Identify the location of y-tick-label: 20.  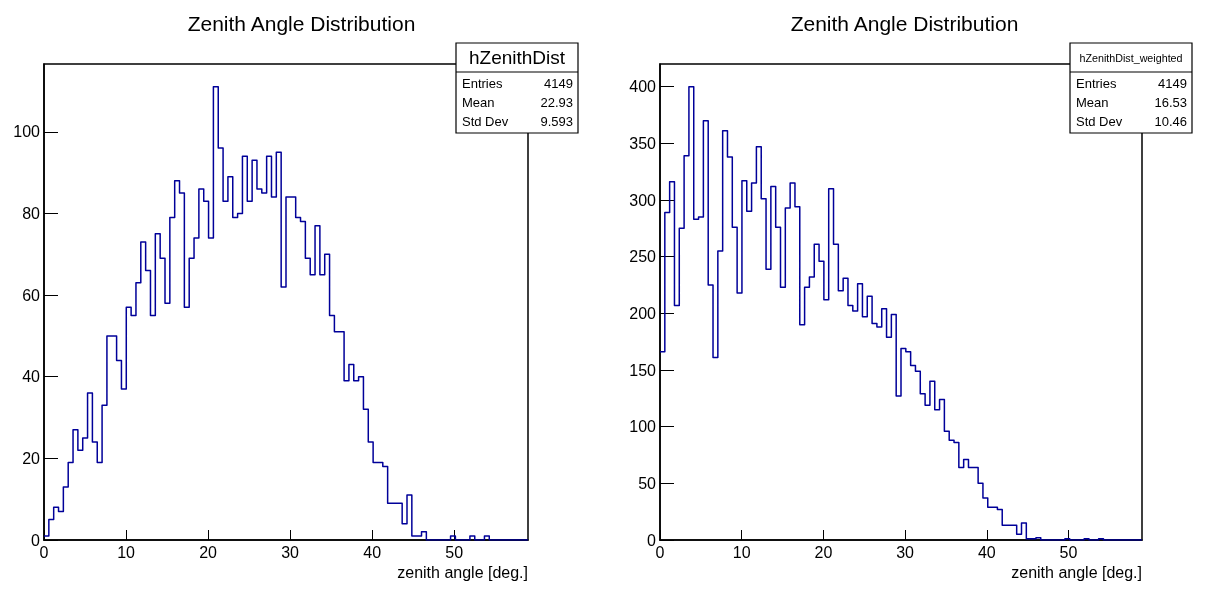
(31, 458).